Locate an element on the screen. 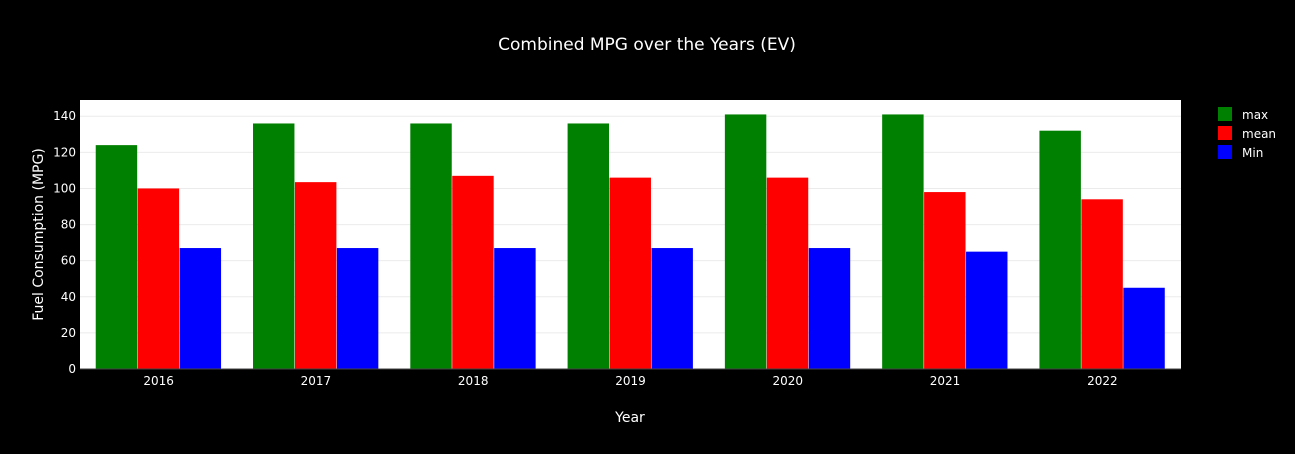 The height and width of the screenshot is (454, 1295). bar-mean-2018 is located at coordinates (473, 272).